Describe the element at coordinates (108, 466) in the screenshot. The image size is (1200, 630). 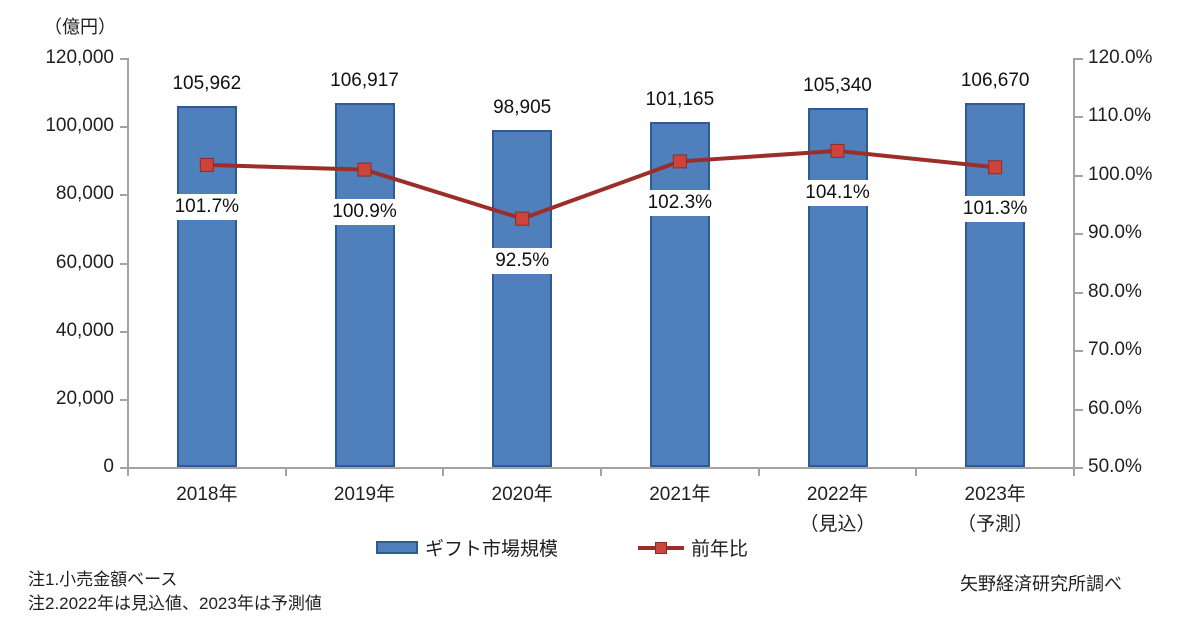
I see `left-axis-tick-label: 0` at that location.